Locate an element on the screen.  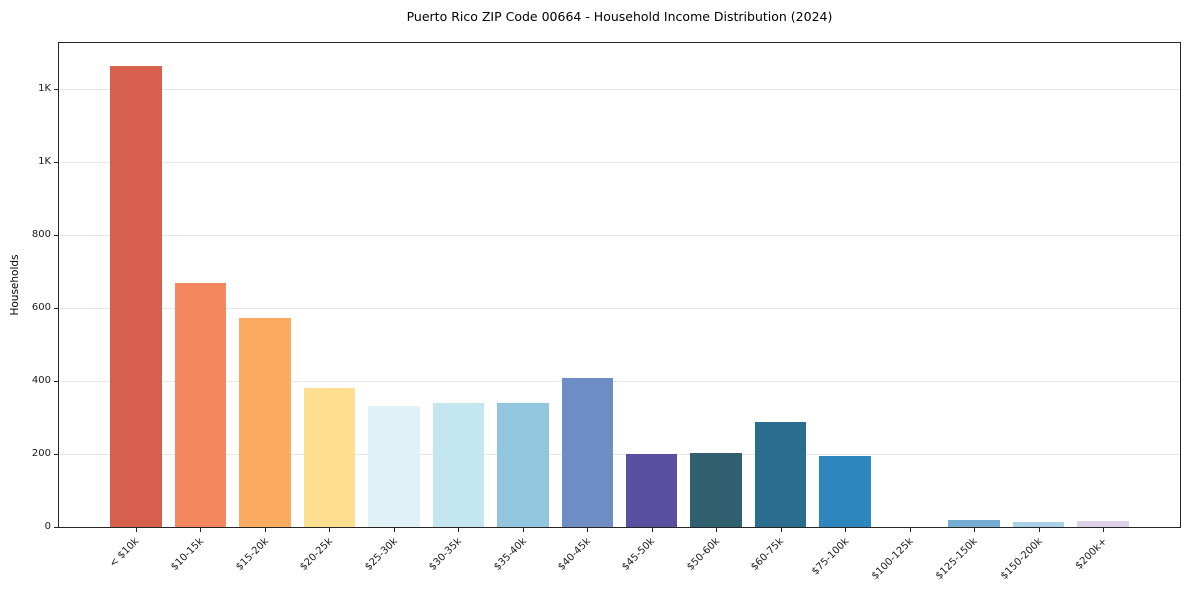
x-tick-label: $30-35k is located at coordinates (446, 554).